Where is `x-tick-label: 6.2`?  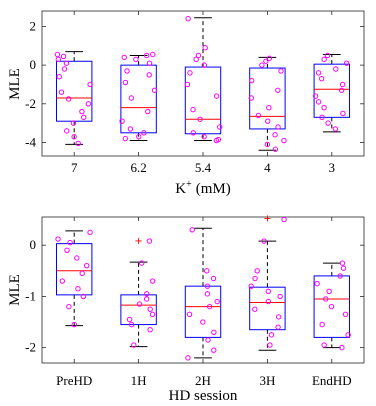 x-tick-label: 6.2 is located at coordinates (138, 167).